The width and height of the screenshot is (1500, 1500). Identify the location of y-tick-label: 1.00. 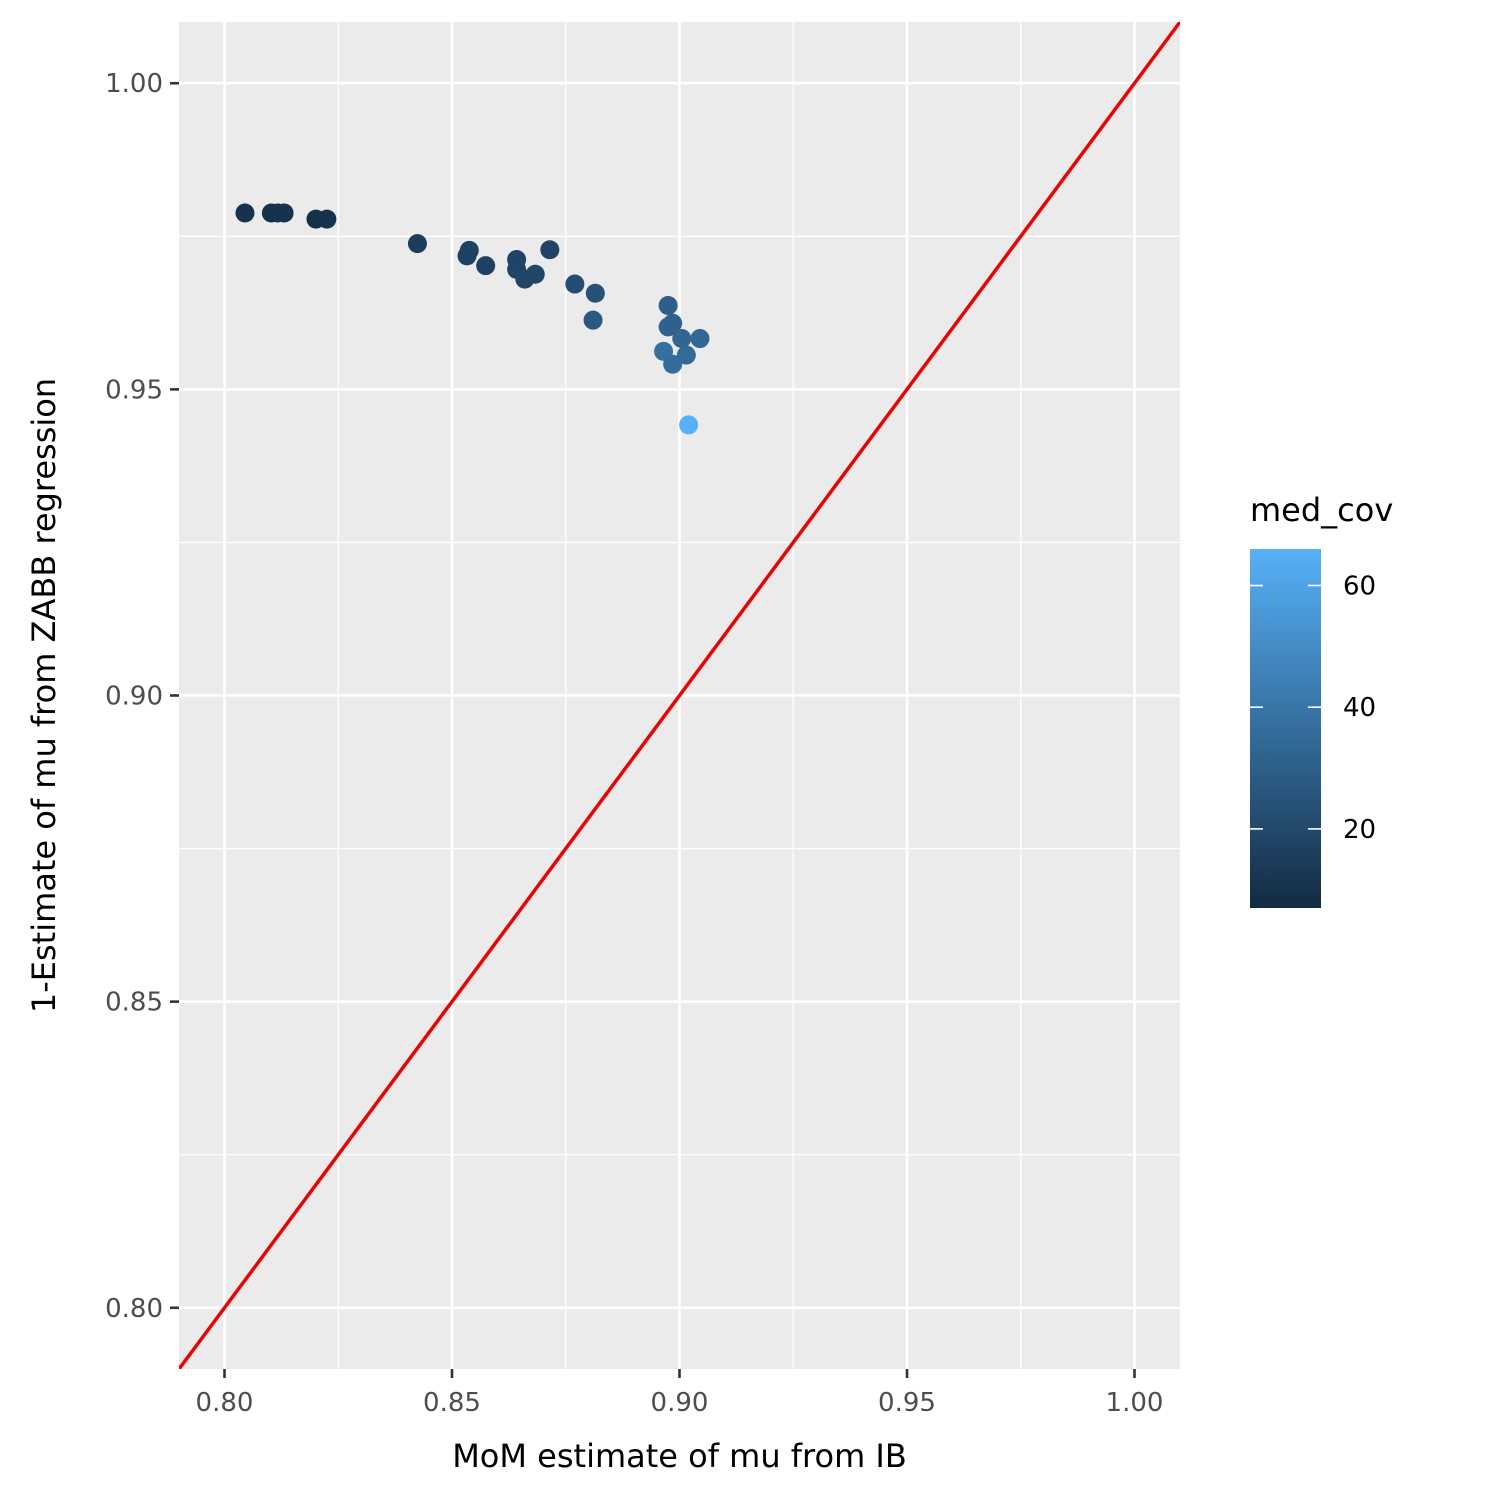
(134, 84).